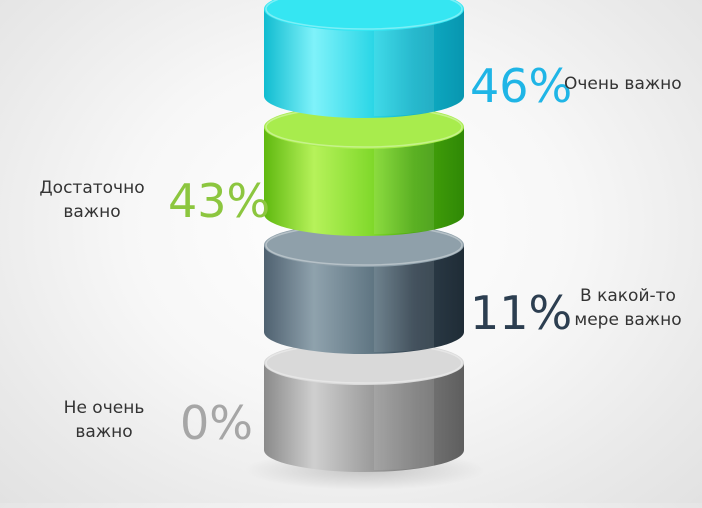 The height and width of the screenshot is (508, 702). What do you see at coordinates (521, 86) in the screenshot?
I see `value-label-3: 46%` at bounding box center [521, 86].